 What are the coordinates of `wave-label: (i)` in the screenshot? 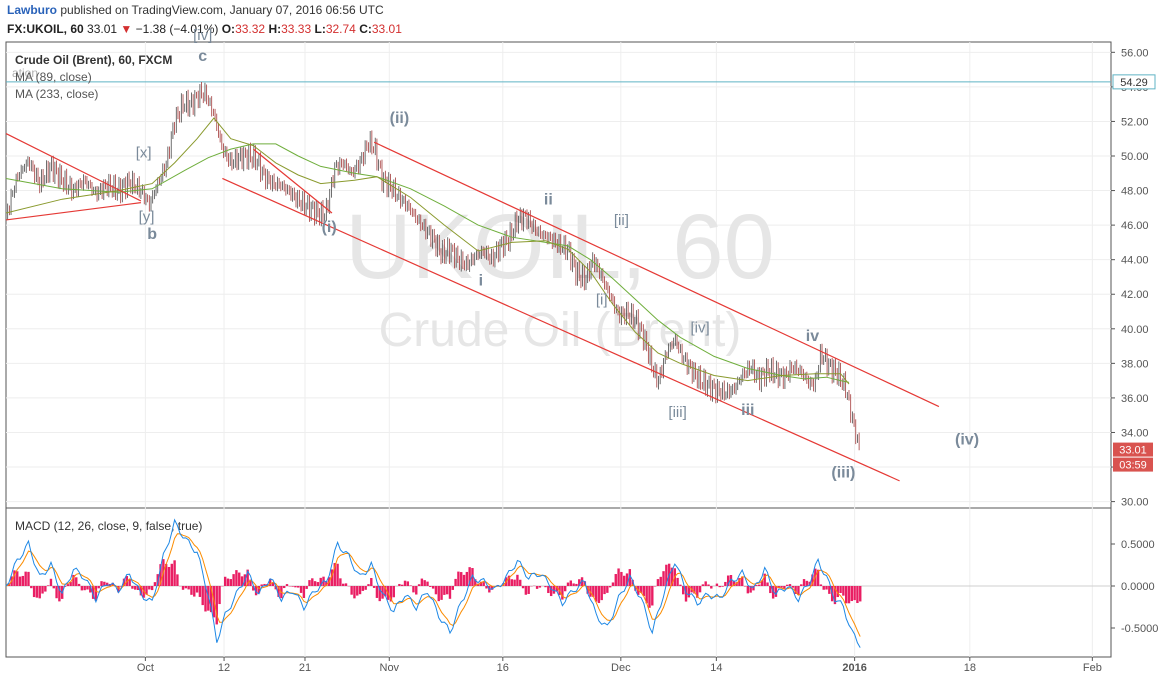 It's located at (329, 227).